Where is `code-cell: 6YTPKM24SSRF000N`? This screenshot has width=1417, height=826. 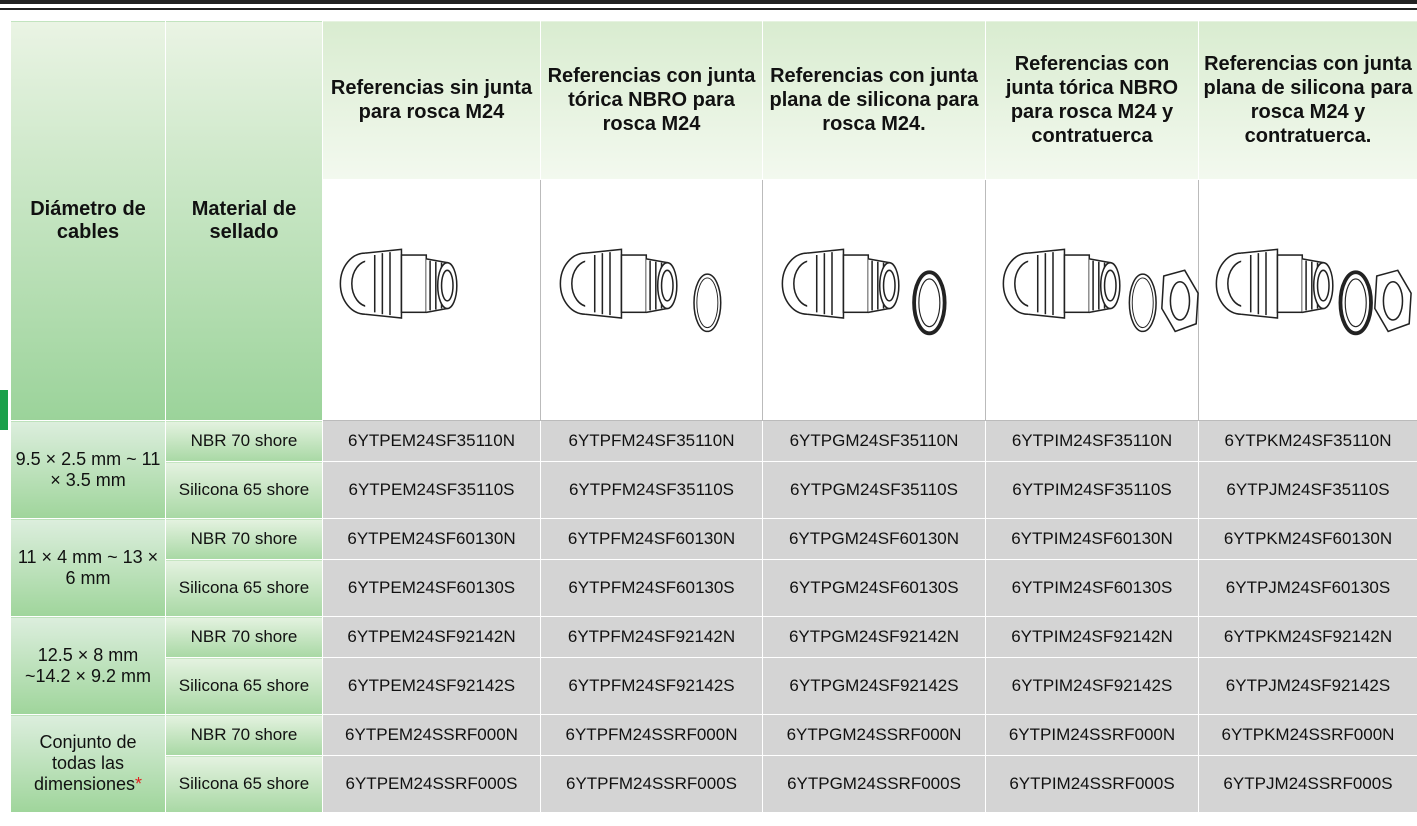 code-cell: 6YTPKM24SSRF000N is located at coordinates (1307, 735).